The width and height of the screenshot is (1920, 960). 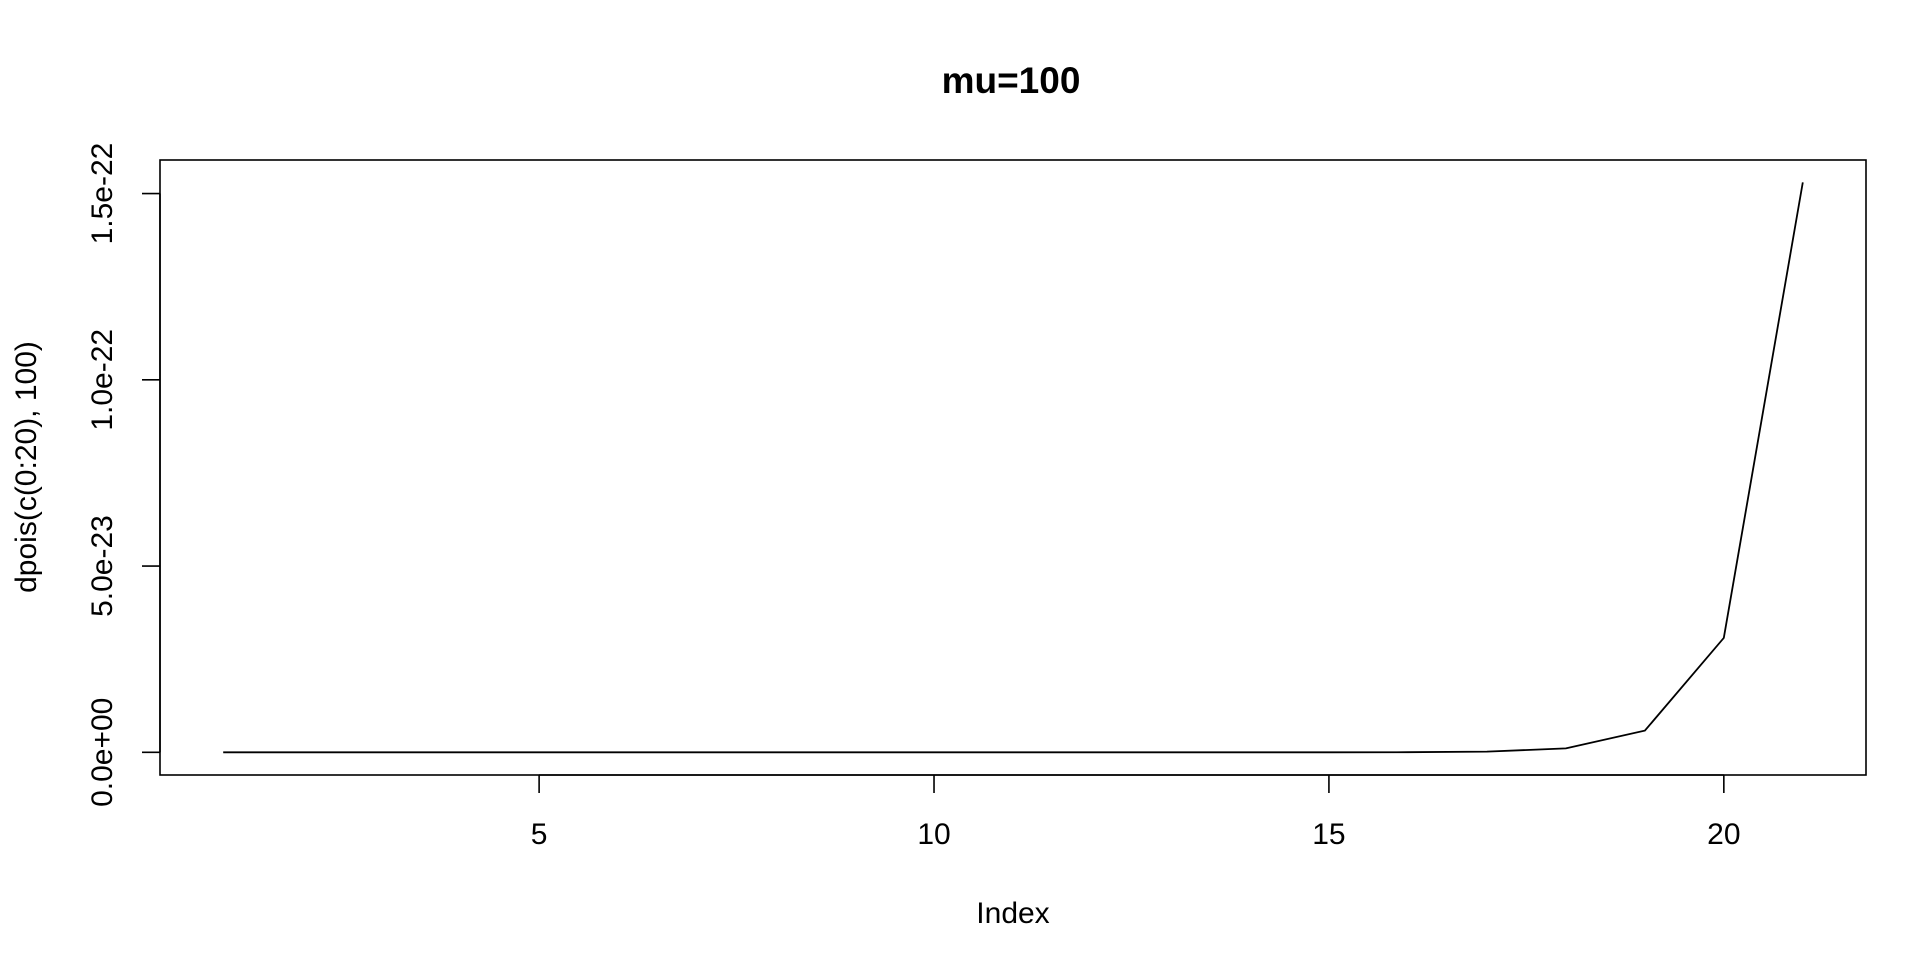 I want to click on chart-title: mu=100, so click(x=1011, y=80).